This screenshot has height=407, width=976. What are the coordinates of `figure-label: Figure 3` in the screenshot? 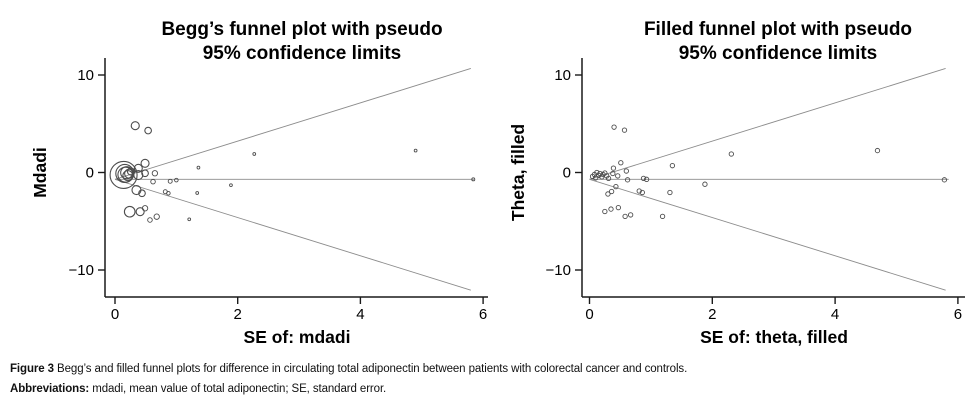 It's located at (32, 369).